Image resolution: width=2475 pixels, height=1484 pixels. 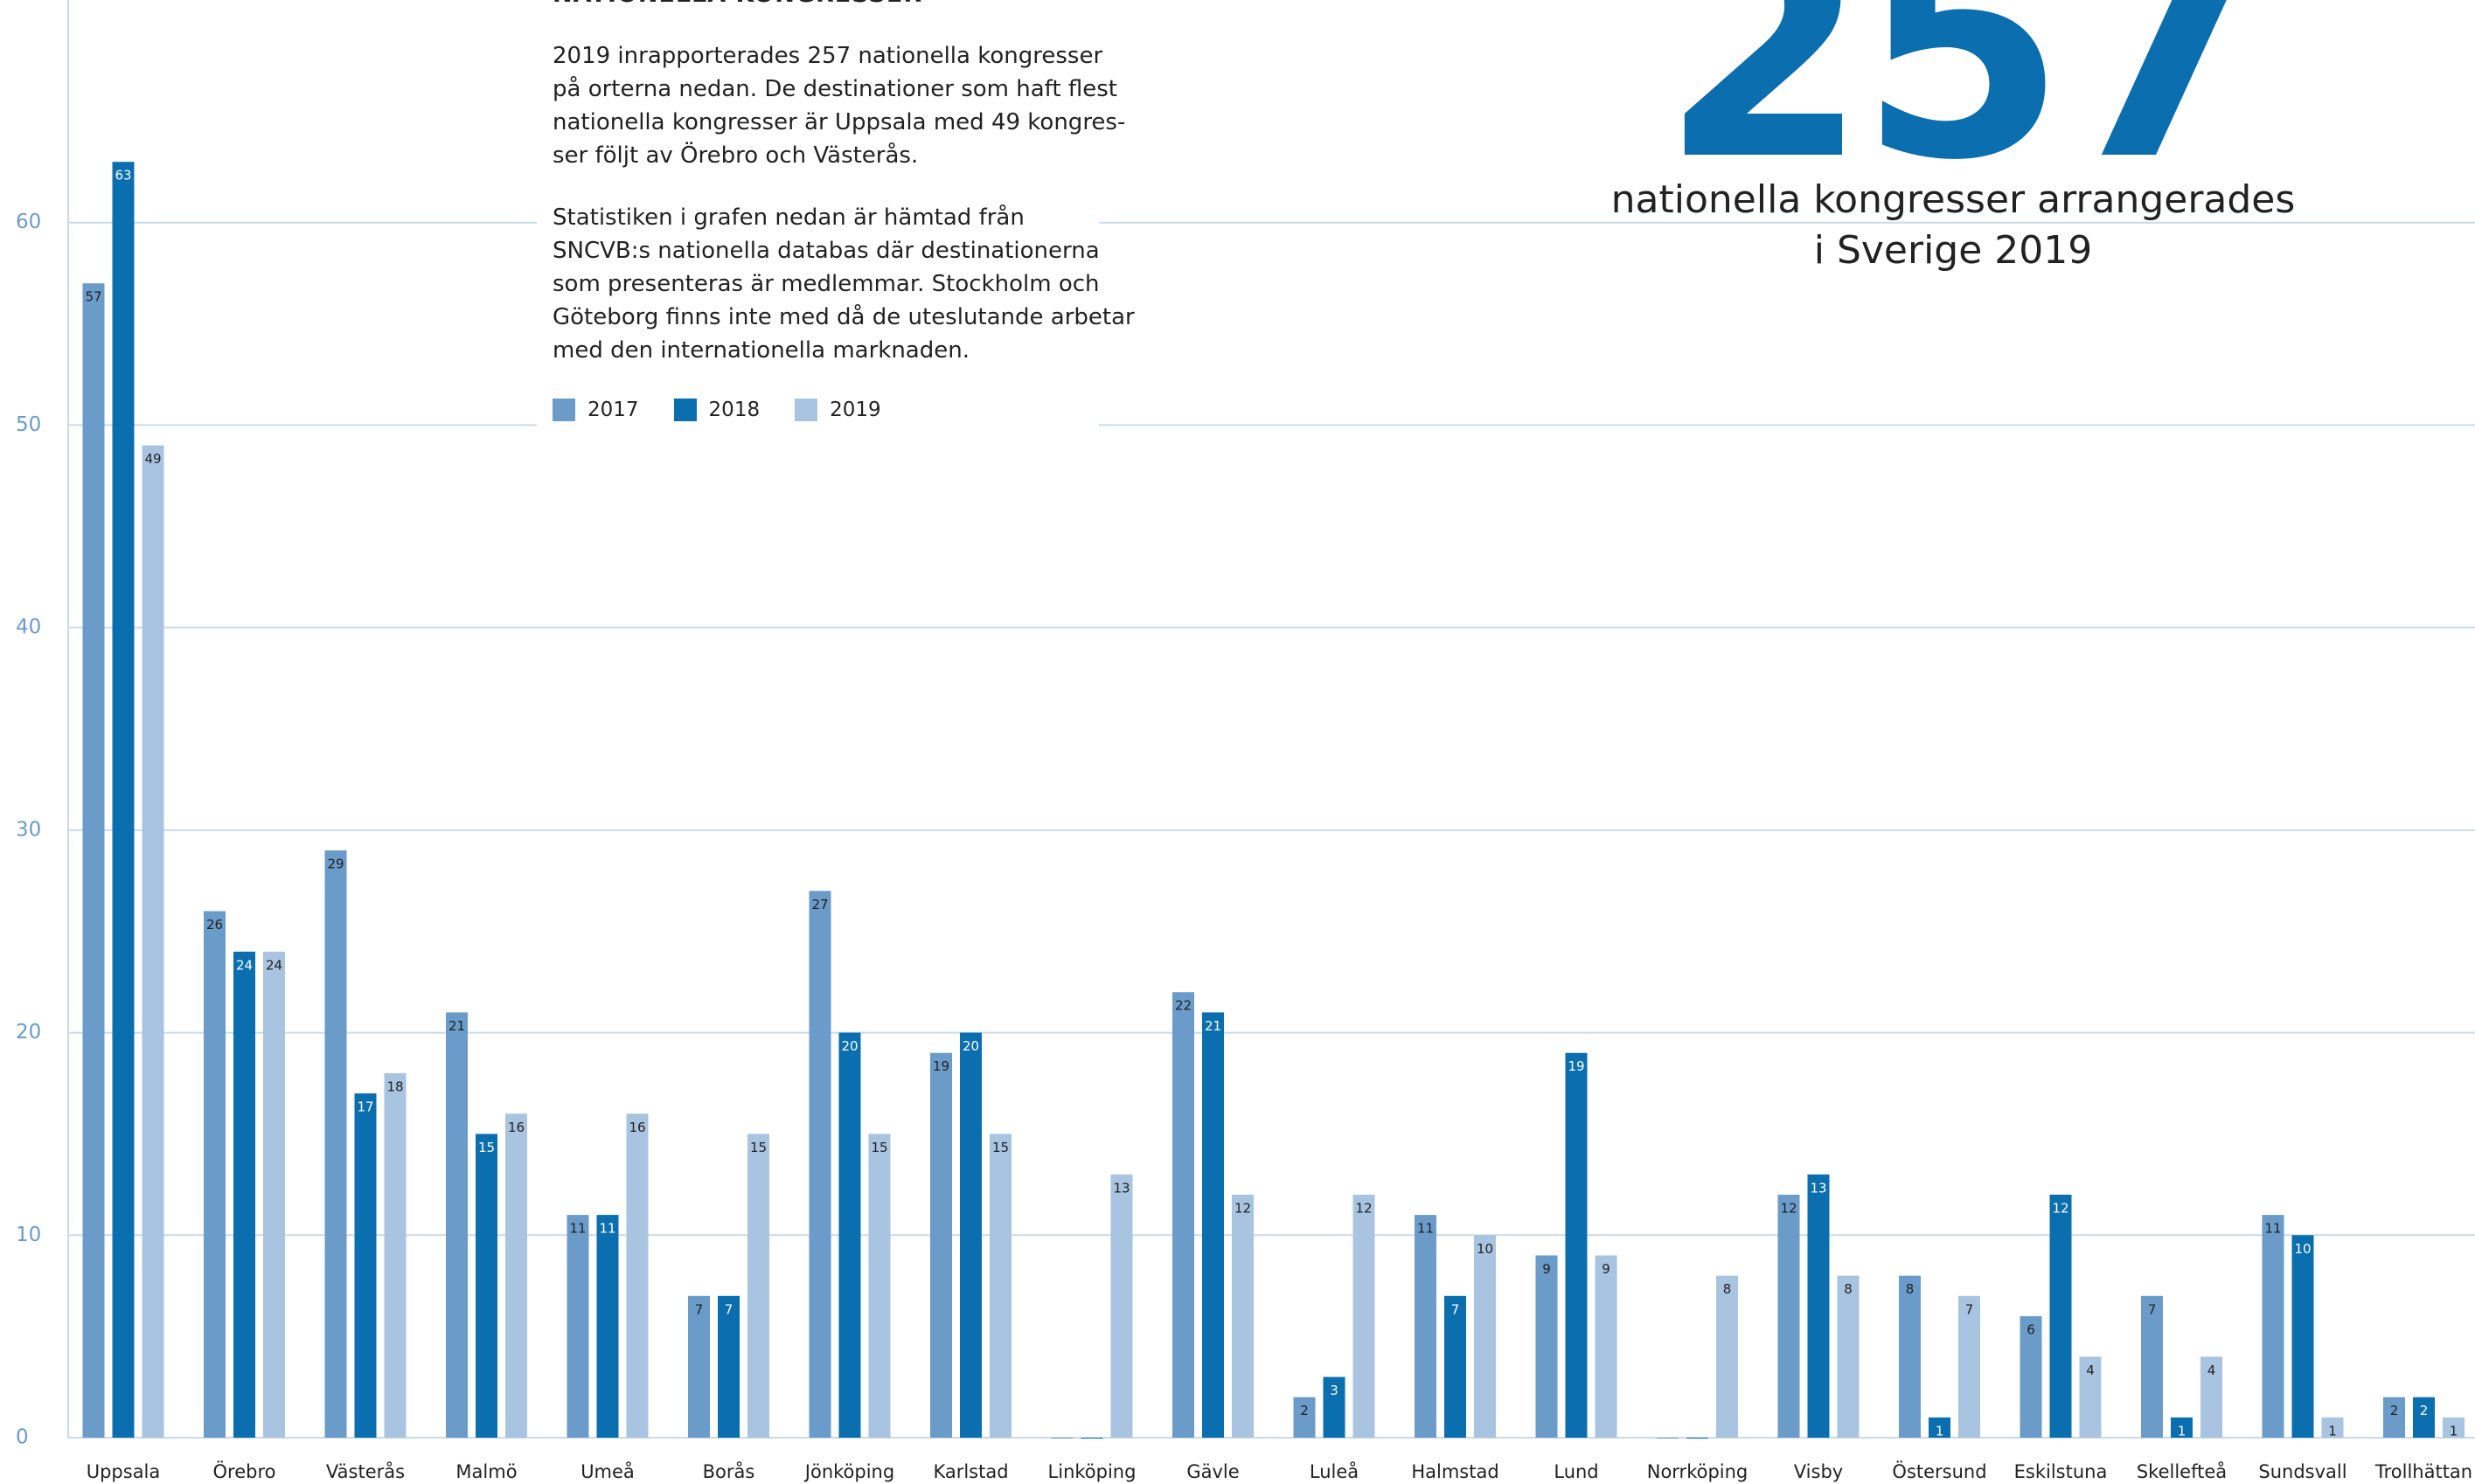 What do you see at coordinates (737, 4) in the screenshot?
I see `heading: NATIONELLA KONGRESSER` at bounding box center [737, 4].